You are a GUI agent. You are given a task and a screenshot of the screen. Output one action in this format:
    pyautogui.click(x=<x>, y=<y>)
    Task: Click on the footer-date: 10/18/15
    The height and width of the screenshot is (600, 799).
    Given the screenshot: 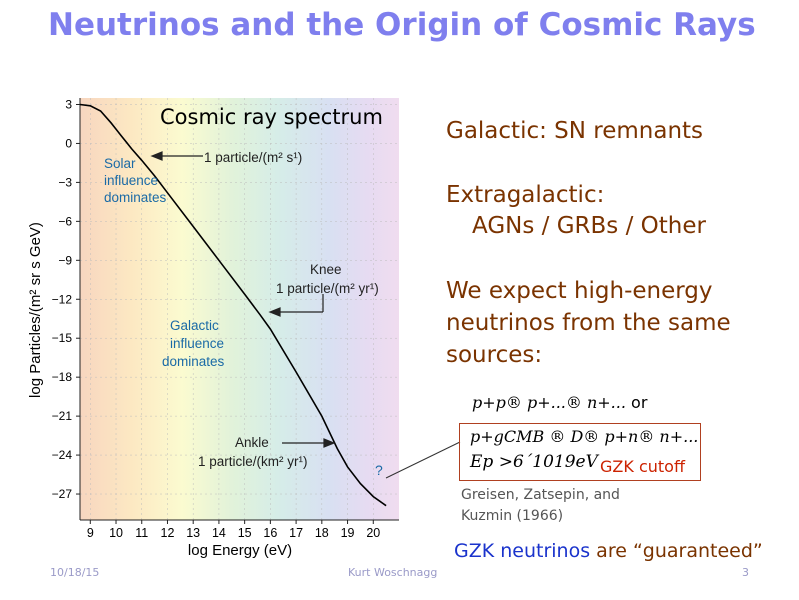 What is the action you would take?
    pyautogui.click(x=75, y=572)
    